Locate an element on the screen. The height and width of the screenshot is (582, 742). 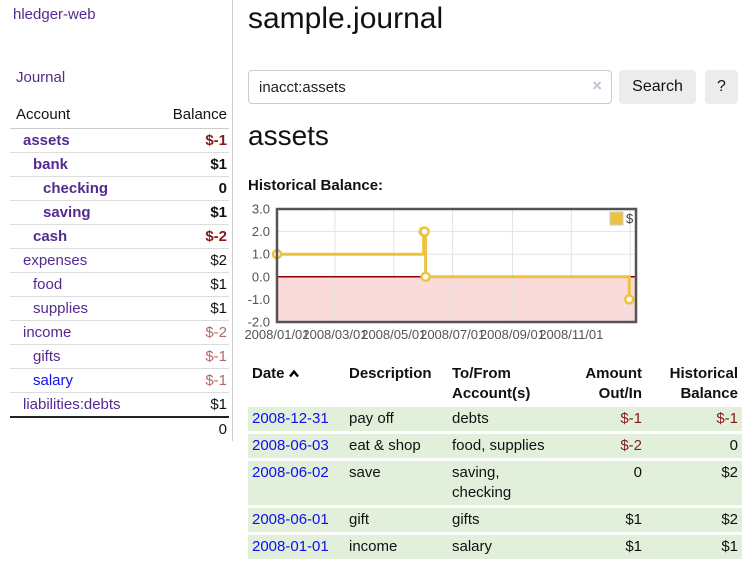
account-cell: assets is located at coordinates (80, 140).